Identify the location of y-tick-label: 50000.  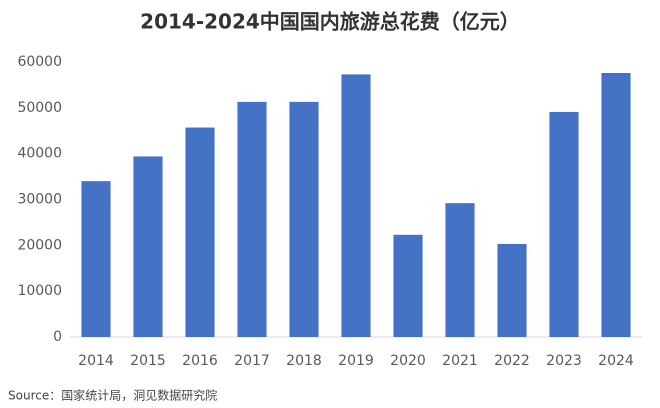
(39, 108).